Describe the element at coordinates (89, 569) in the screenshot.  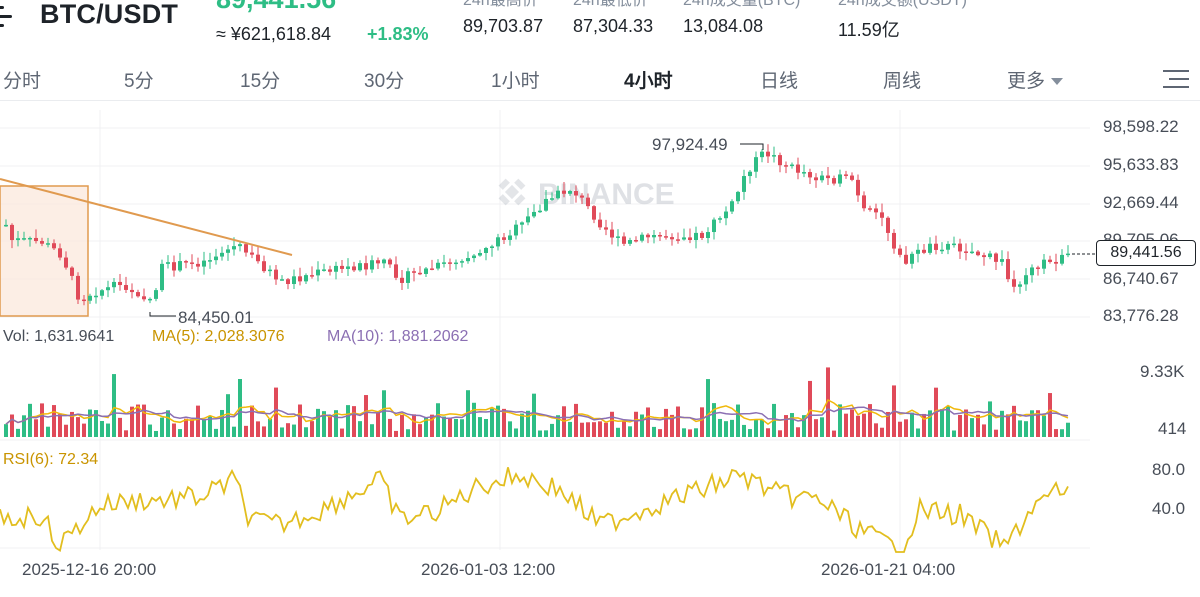
I see `time-axis-tick: 2025-12-16 20:00` at that location.